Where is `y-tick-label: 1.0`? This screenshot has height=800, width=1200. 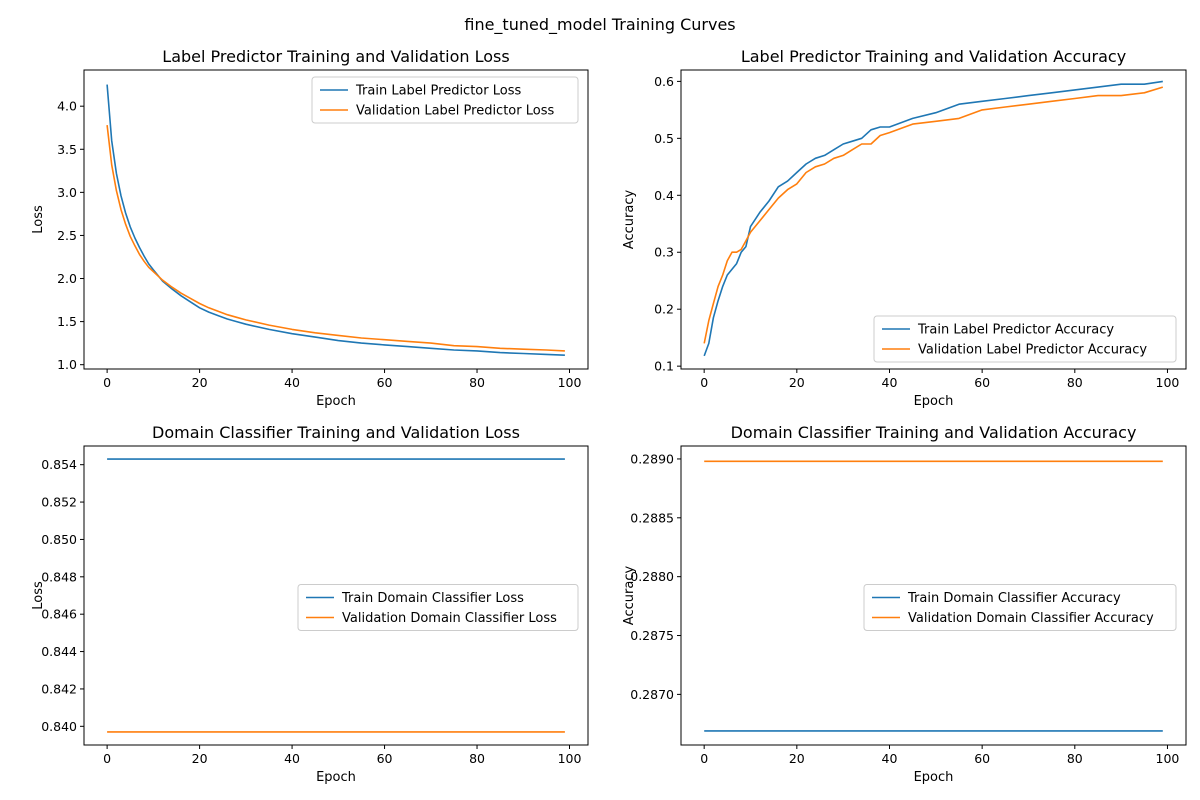
y-tick-label: 1.0 is located at coordinates (67, 364).